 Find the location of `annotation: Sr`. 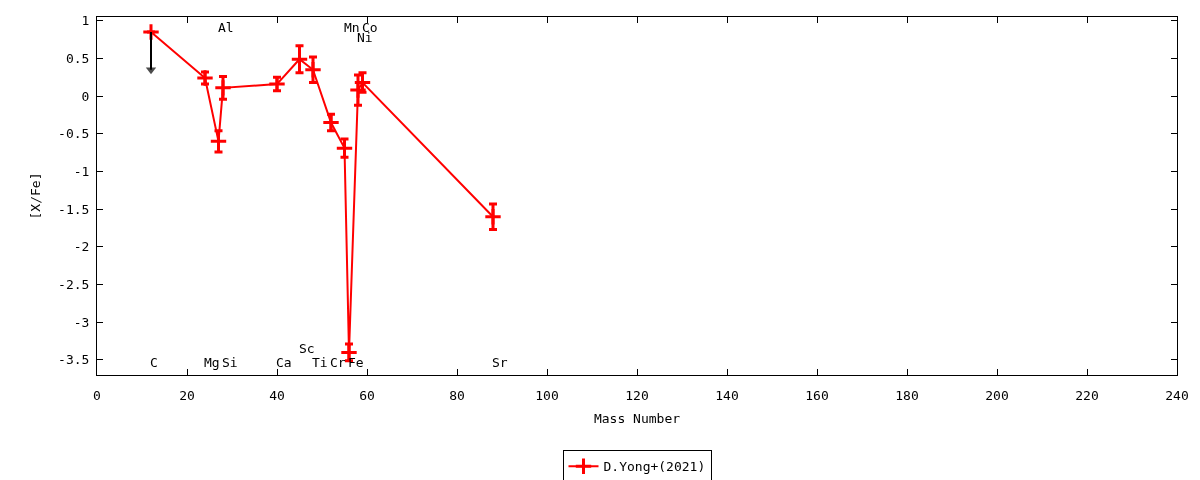

annotation: Sr is located at coordinates (500, 362).